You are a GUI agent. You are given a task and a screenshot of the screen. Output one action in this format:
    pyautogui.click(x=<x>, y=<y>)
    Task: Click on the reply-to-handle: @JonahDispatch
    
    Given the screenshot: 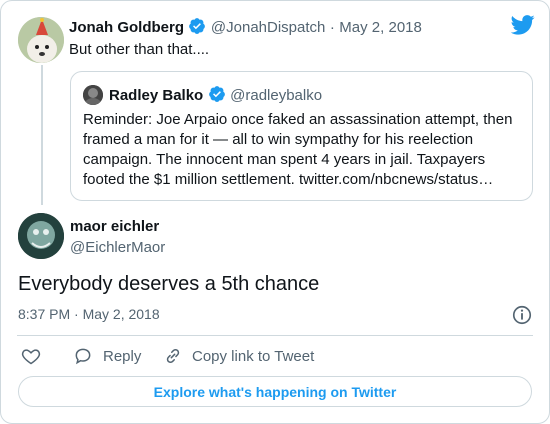 What is the action you would take?
    pyautogui.click(x=268, y=27)
    